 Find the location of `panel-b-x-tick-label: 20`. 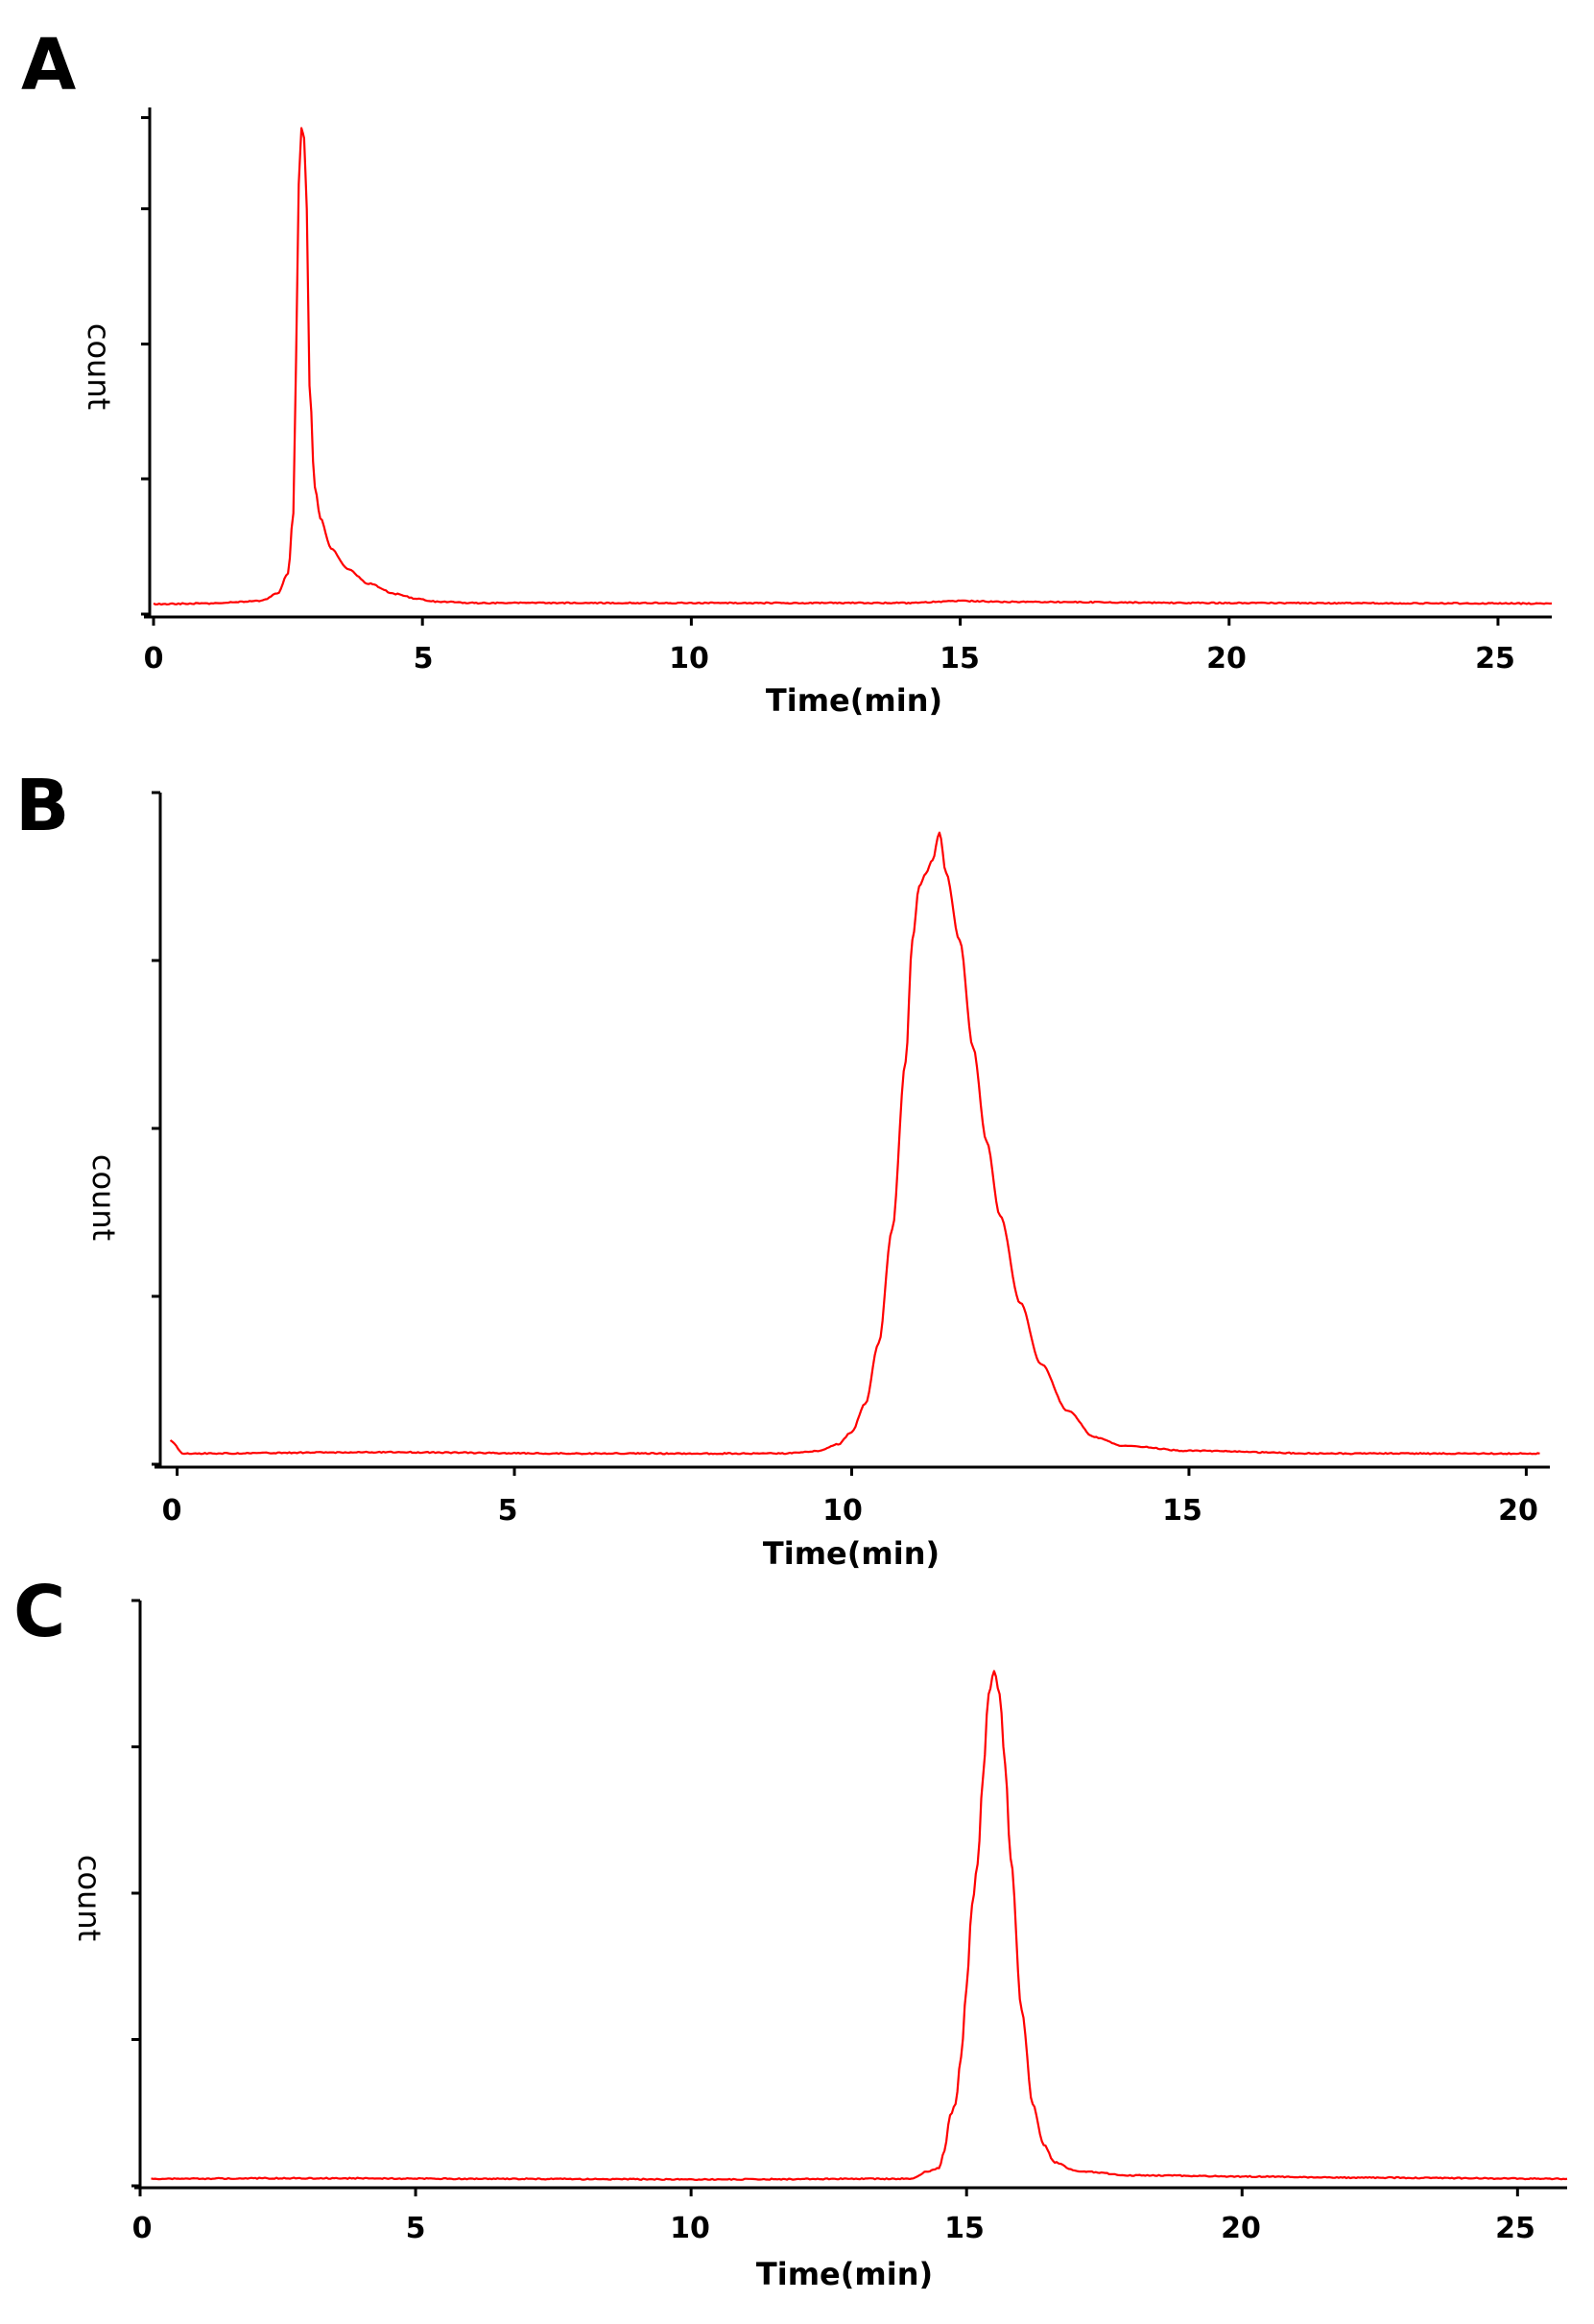

panel-b-x-tick-label: 20 is located at coordinates (1518, 1511).